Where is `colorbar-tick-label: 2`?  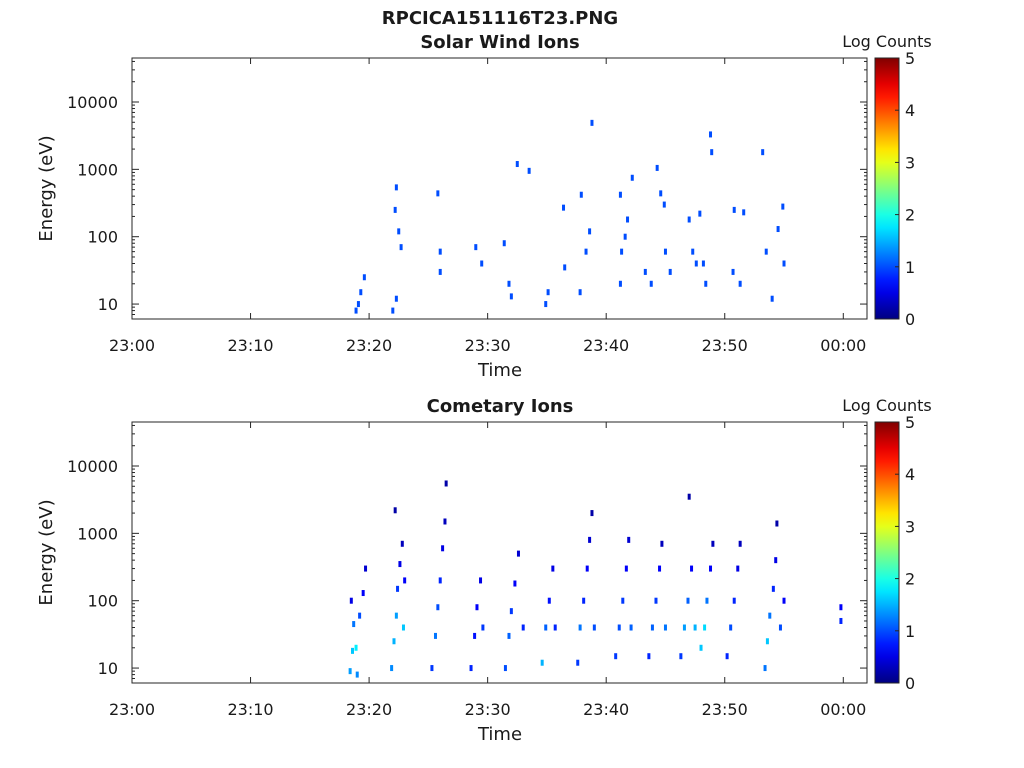
colorbar-tick-label: 2 is located at coordinates (910, 579).